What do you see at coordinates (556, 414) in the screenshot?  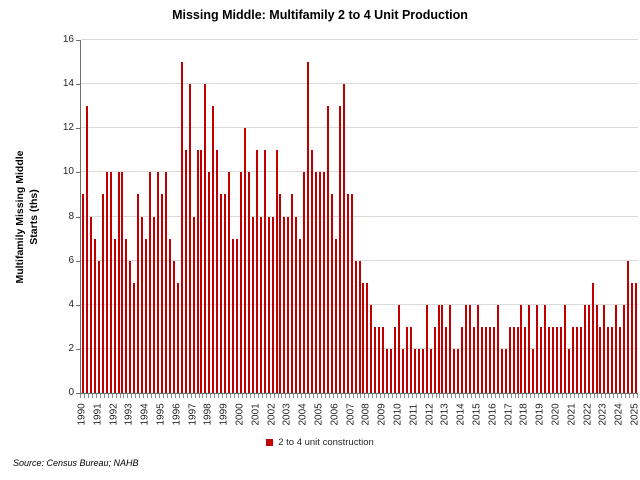 I see `x-tick-label: 2020` at bounding box center [556, 414].